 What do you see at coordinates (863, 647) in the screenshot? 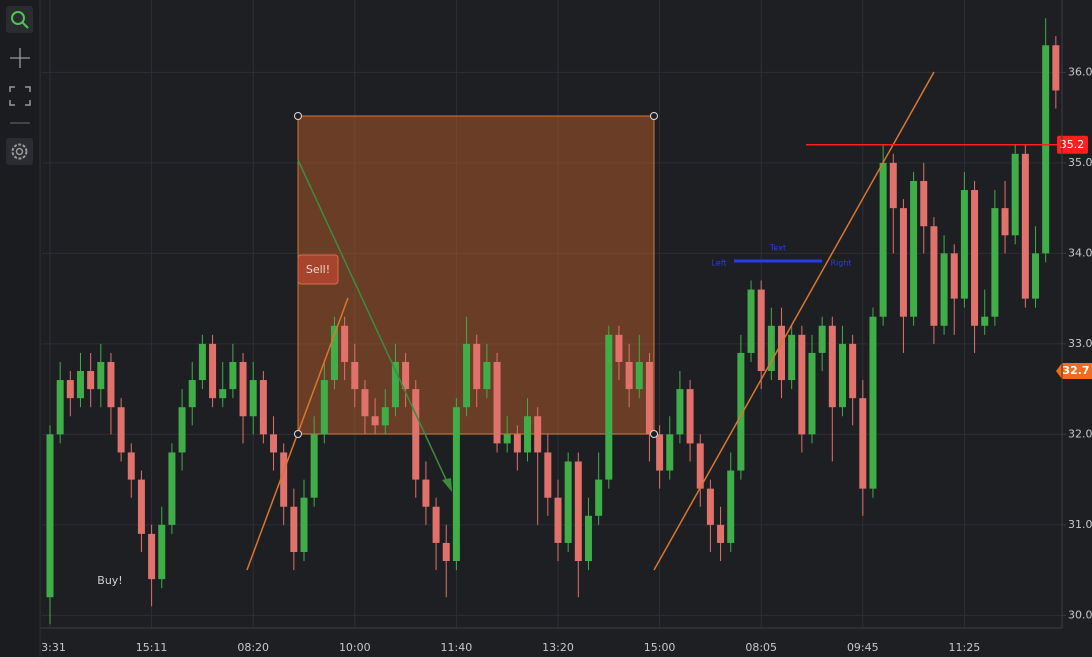
I see `x-tick-label: 09:45` at bounding box center [863, 647].